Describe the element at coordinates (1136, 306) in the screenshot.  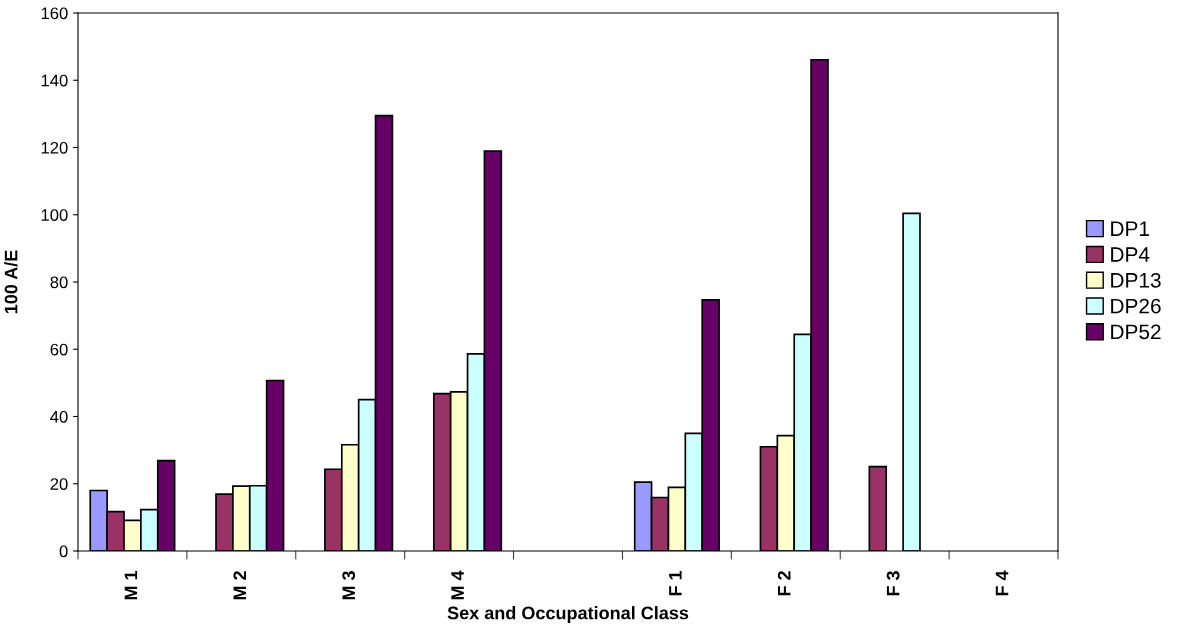
I see `legend-label: DP26` at that location.